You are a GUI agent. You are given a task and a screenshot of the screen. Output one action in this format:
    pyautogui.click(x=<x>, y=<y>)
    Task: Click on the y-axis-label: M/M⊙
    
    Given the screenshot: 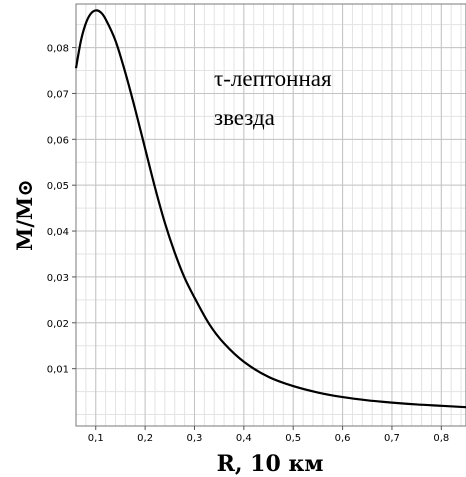 What is the action you would take?
    pyautogui.click(x=24, y=215)
    